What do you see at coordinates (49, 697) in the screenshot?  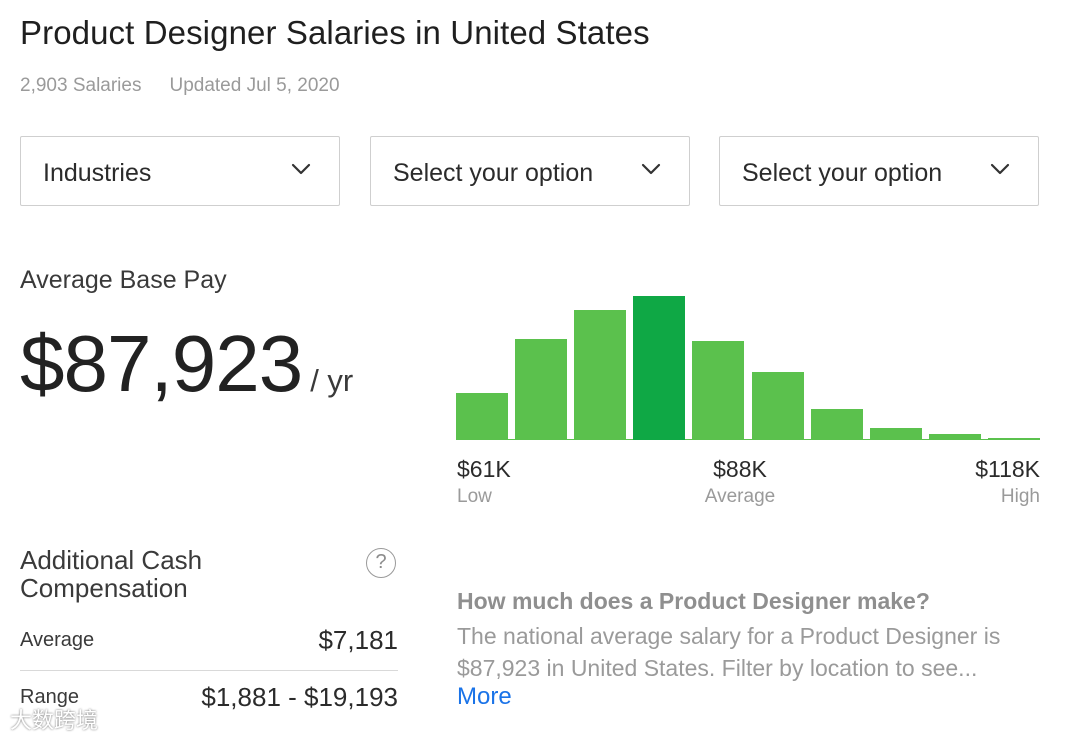 I see `row-label: Range` at bounding box center [49, 697].